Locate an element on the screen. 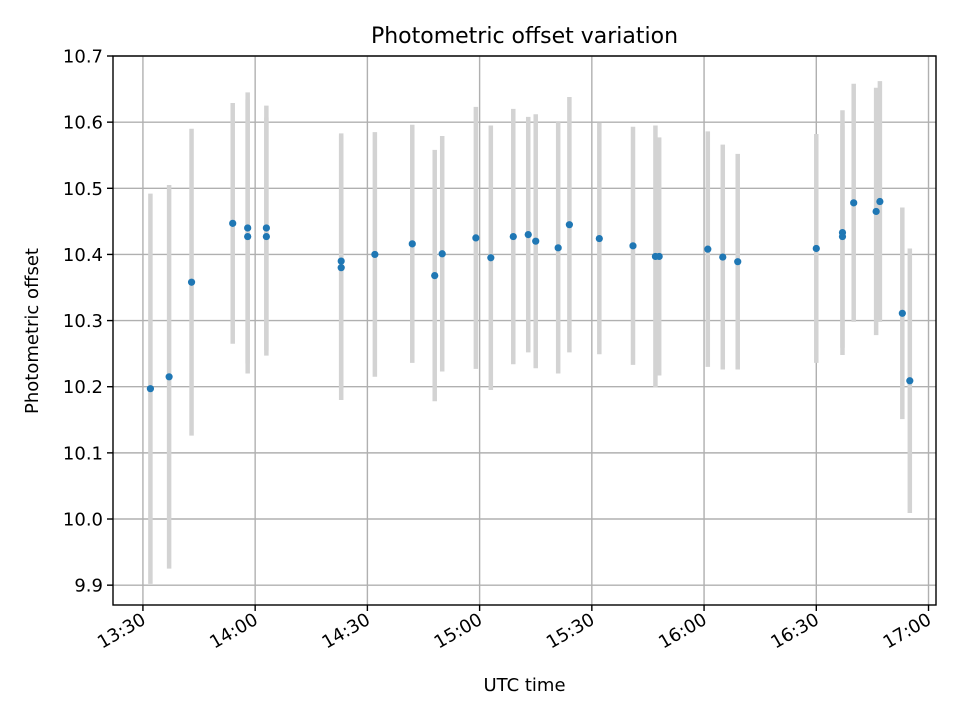 This screenshot has width=960, height=720. y-tick-label: 10.1 is located at coordinates (83, 453).